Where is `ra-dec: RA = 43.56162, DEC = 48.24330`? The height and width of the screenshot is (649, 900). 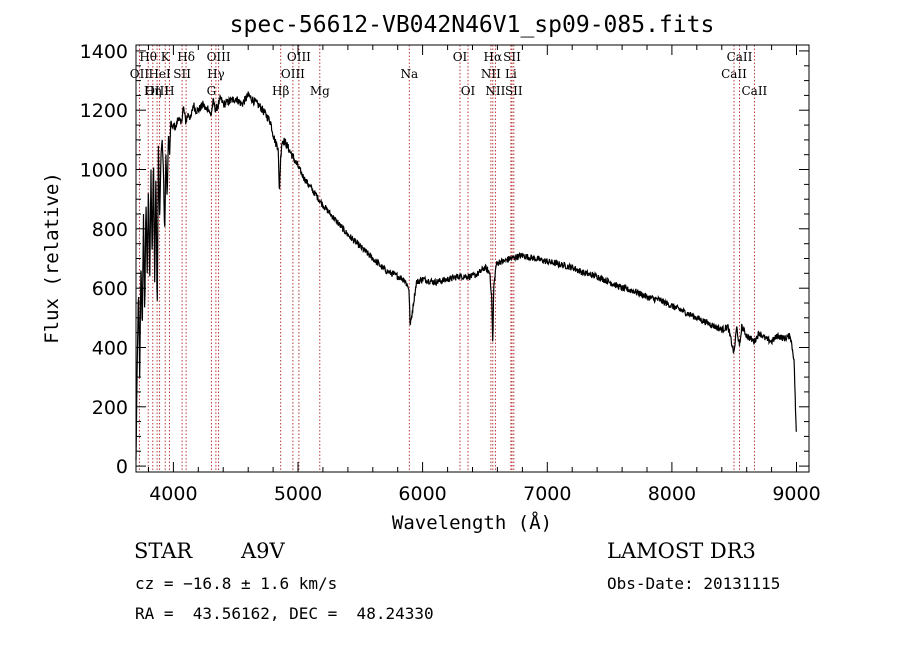
ra-dec: RA = 43.56162, DEC = 48.24330 is located at coordinates (284, 613).